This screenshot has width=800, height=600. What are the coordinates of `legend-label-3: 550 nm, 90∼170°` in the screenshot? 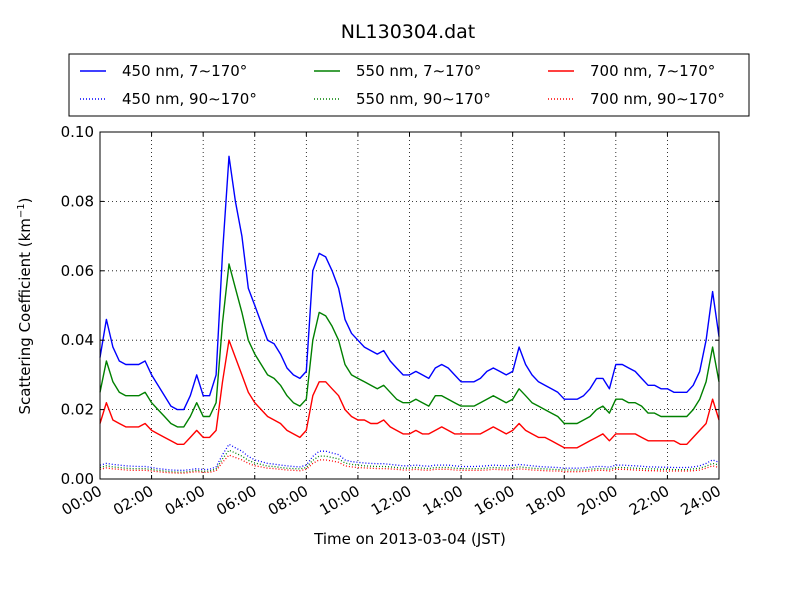 It's located at (423, 99).